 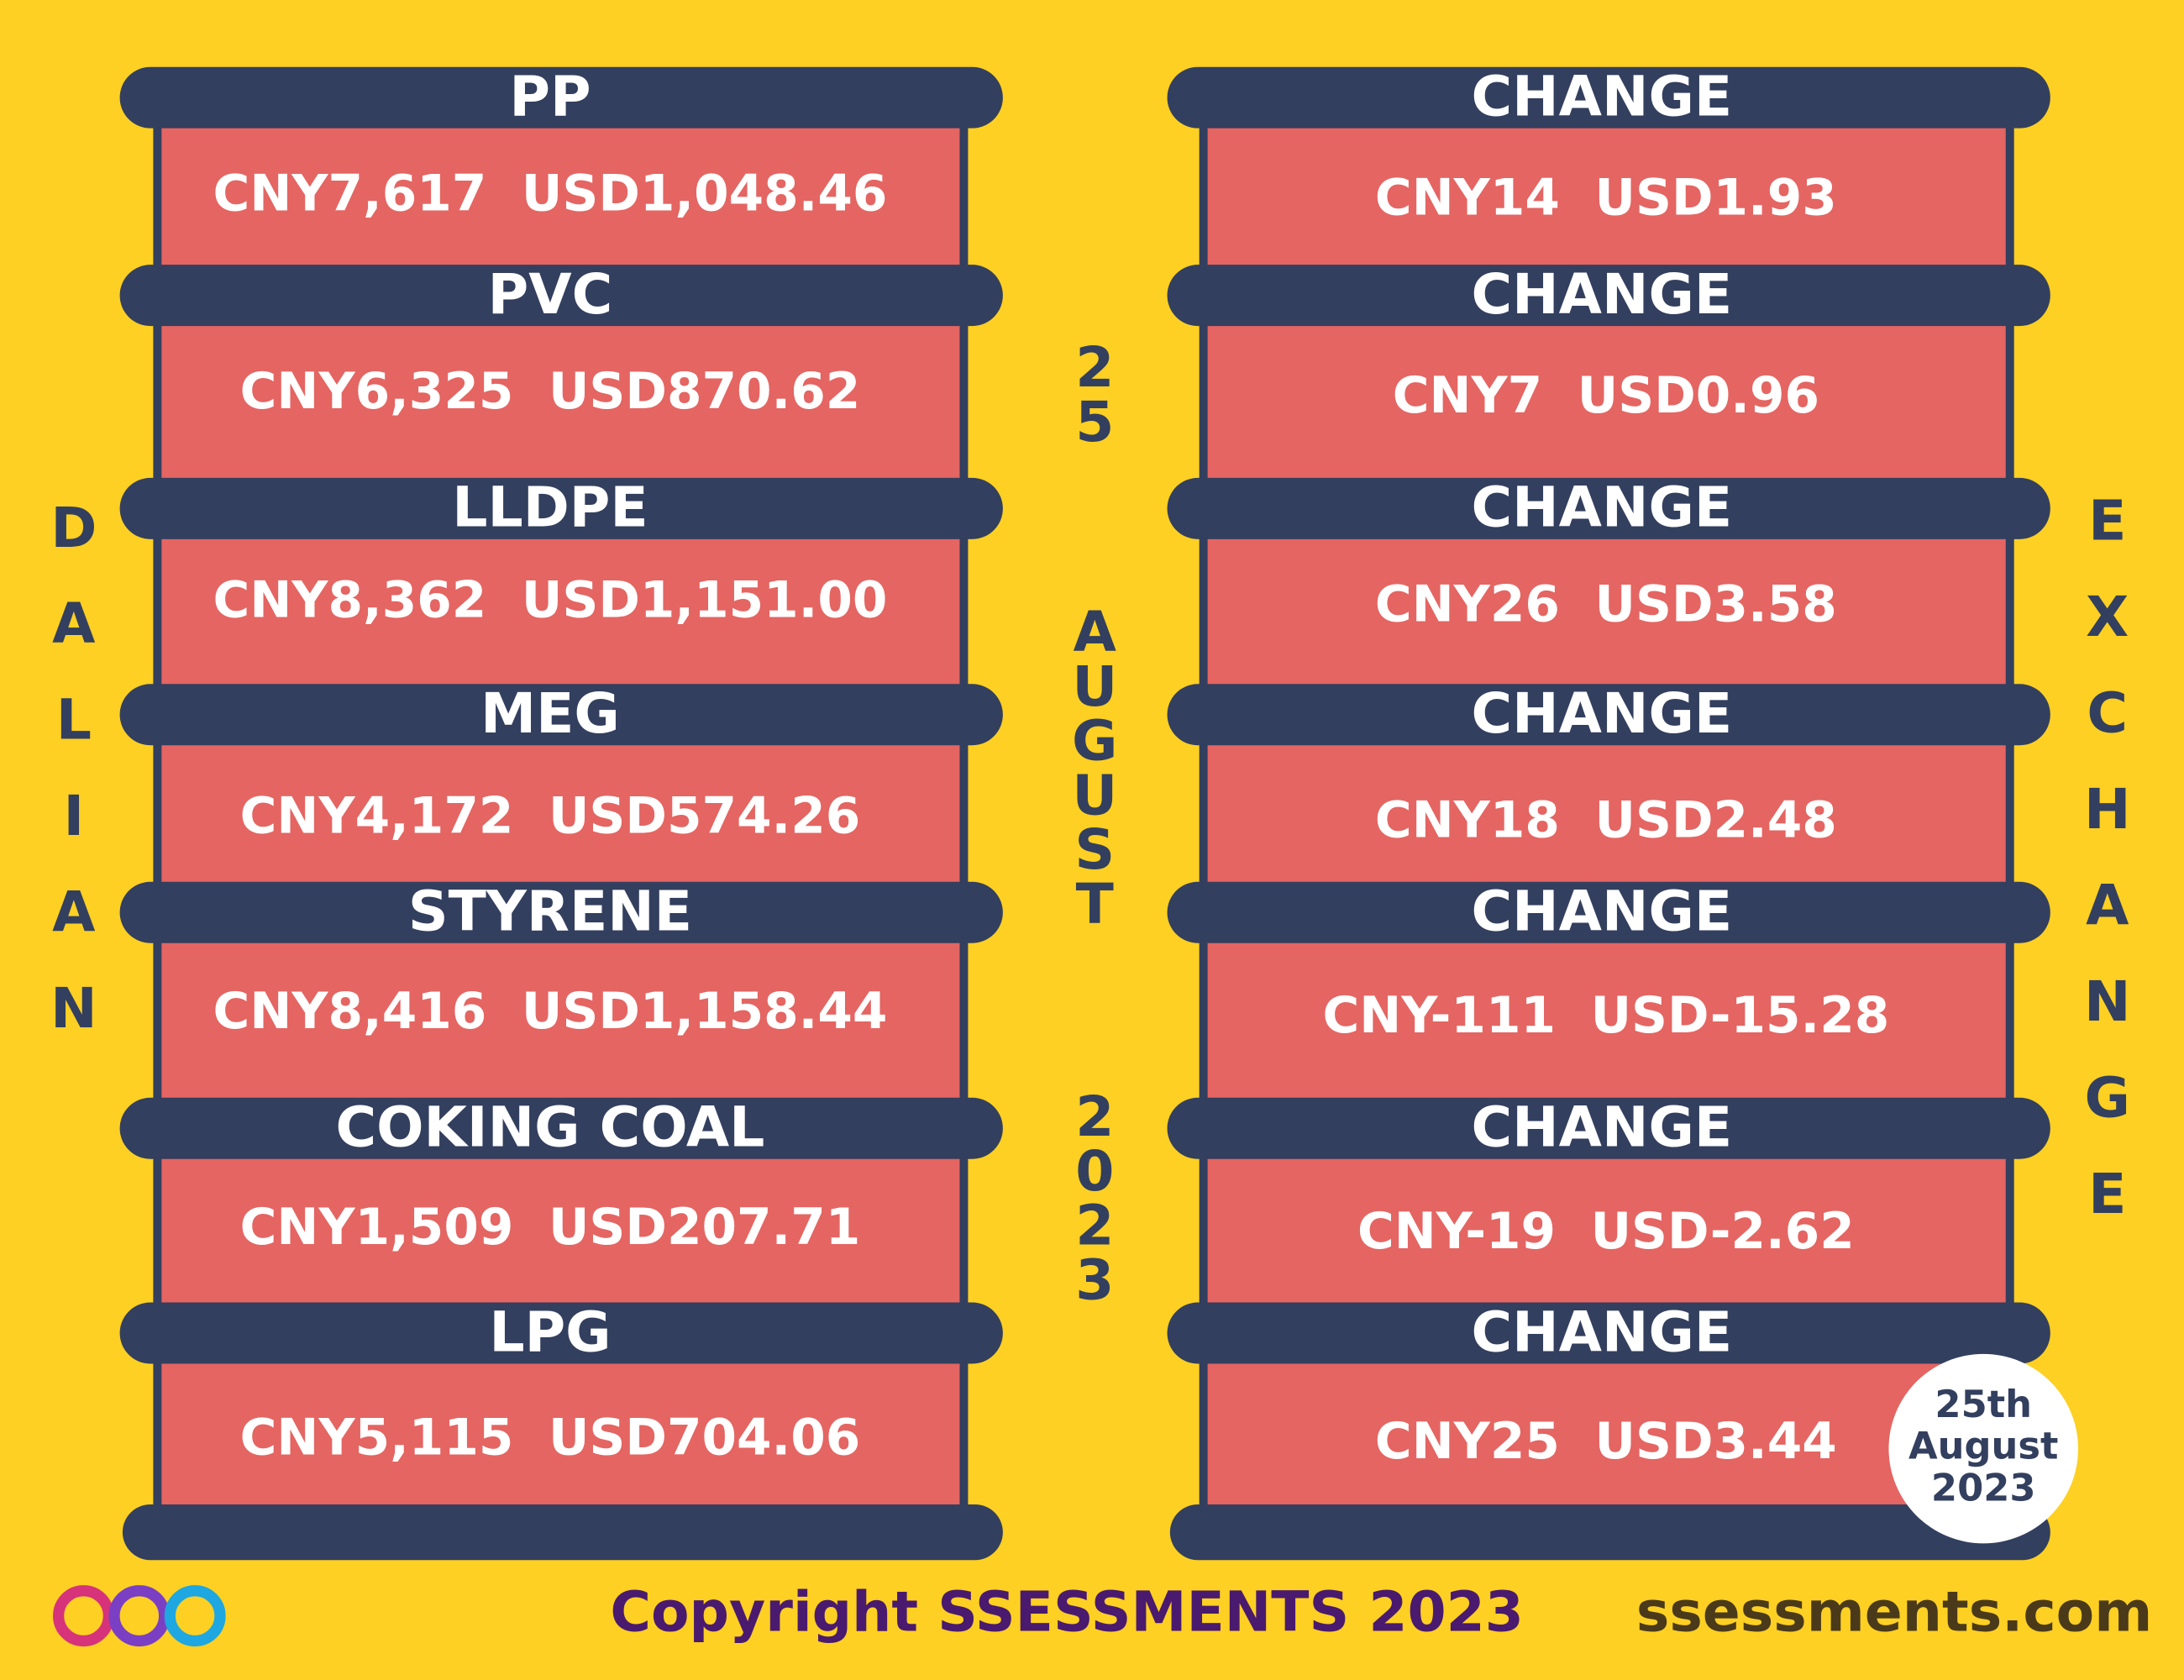 What do you see at coordinates (562, 1532) in the screenshot?
I see `left-bottom-cap` at bounding box center [562, 1532].